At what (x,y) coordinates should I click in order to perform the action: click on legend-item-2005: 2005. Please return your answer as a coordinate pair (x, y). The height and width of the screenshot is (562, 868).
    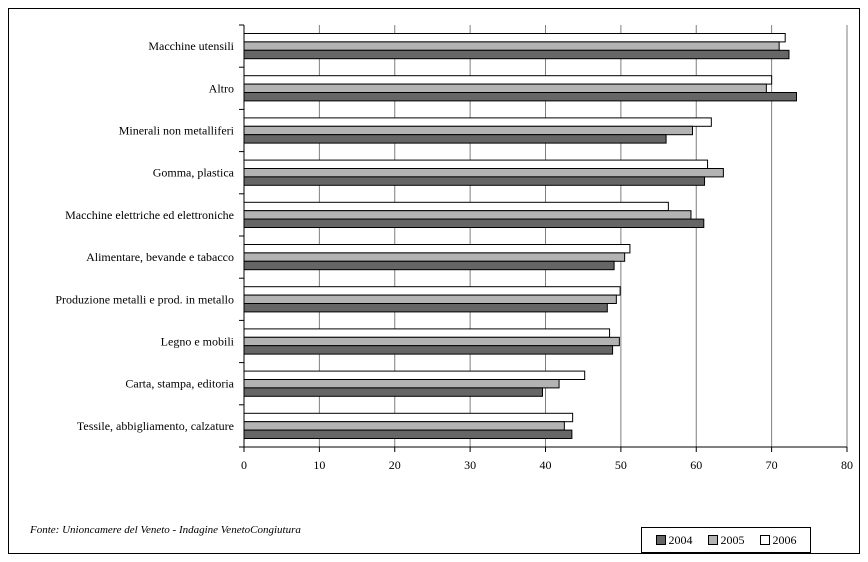
    Looking at the image, I should click on (726, 540).